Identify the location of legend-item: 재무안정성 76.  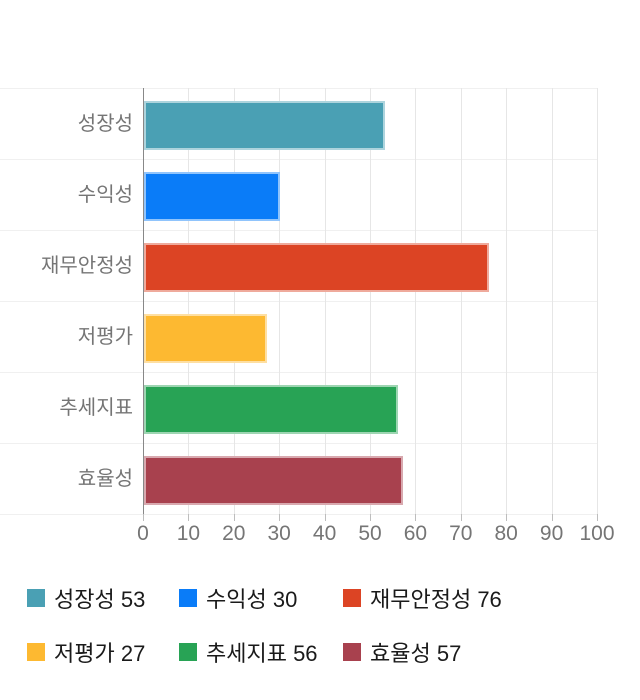
(422, 599).